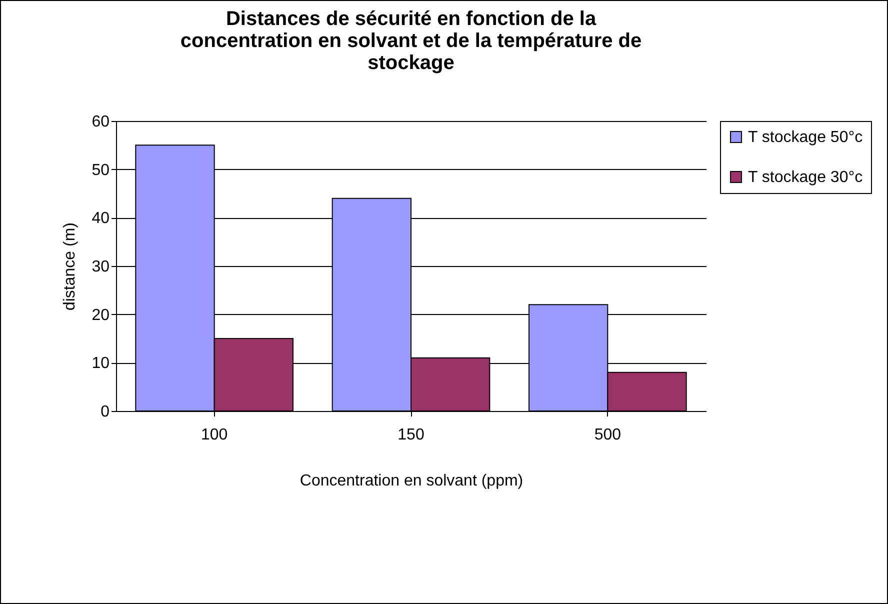  Describe the element at coordinates (101, 267) in the screenshot. I see `y-tick-label: 30` at that location.